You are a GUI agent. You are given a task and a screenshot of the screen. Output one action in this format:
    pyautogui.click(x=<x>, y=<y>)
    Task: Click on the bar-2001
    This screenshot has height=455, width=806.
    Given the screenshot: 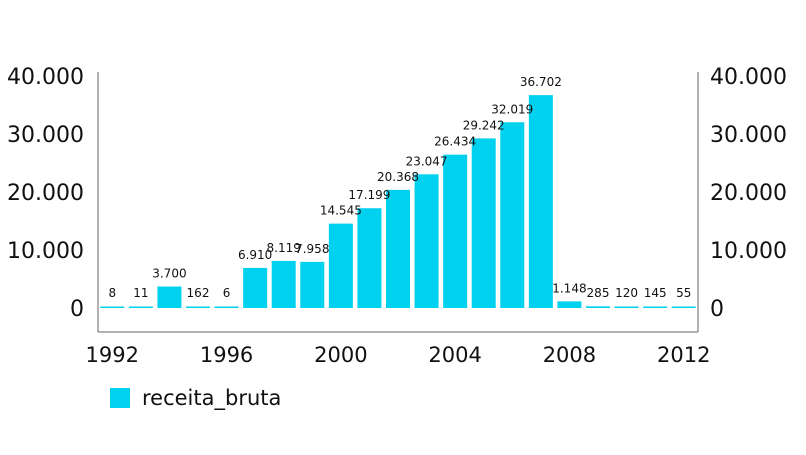 What is the action you would take?
    pyautogui.click(x=369, y=258)
    